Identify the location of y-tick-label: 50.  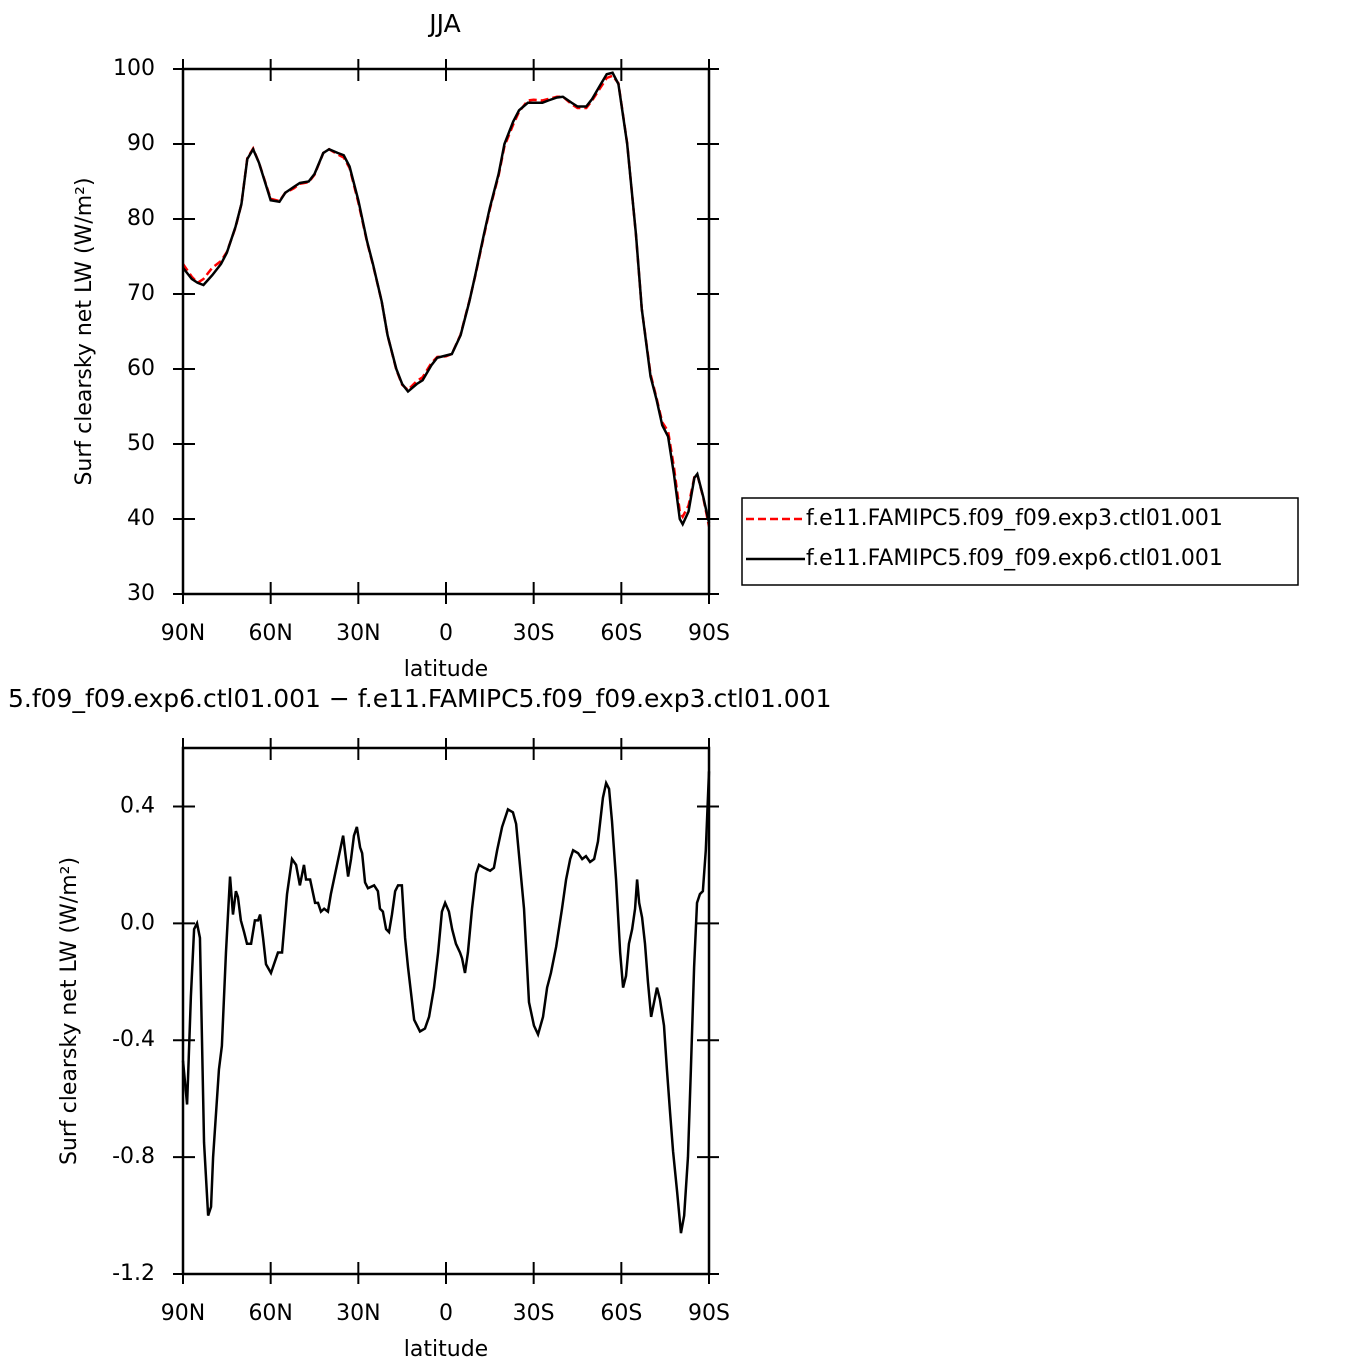
(141, 443).